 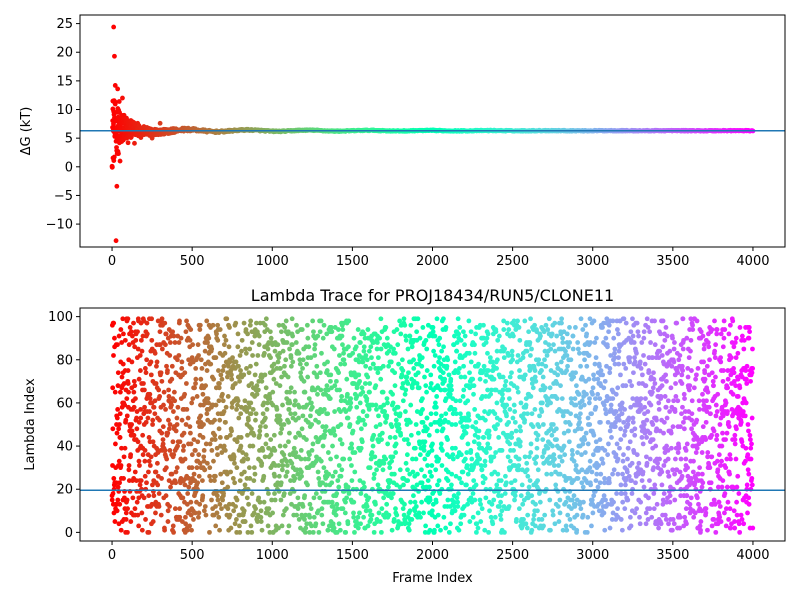 What do you see at coordinates (64, 24) in the screenshot?
I see `y-tick-label: 25` at bounding box center [64, 24].